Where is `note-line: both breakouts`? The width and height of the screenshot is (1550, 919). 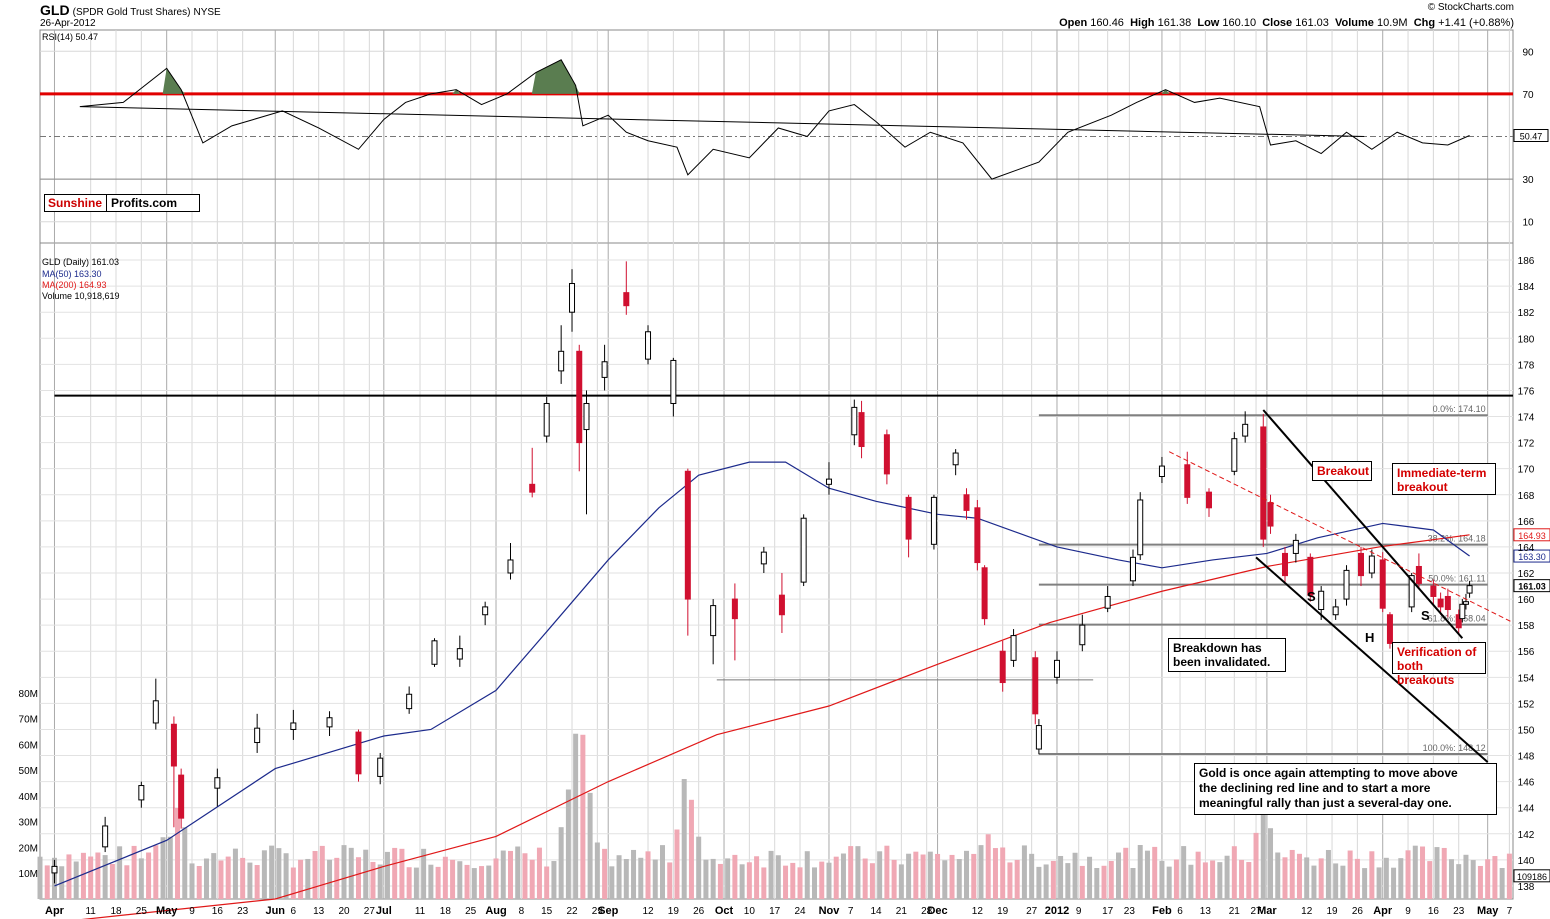 note-line: both breakouts is located at coordinates (1426, 673).